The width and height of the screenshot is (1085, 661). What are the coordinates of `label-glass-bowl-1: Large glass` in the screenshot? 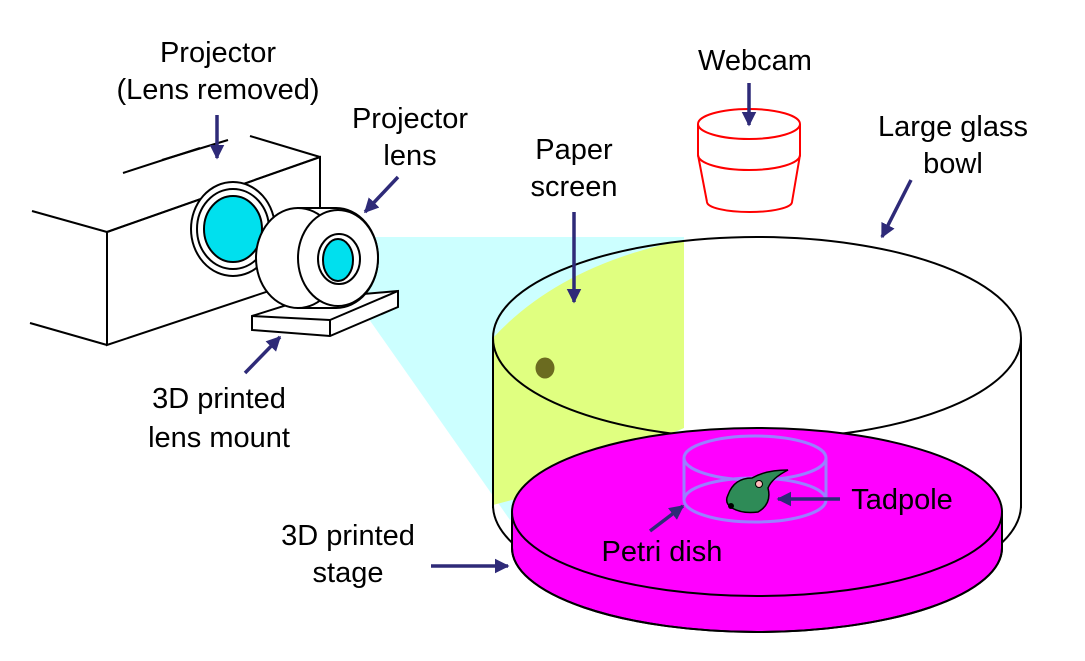 It's located at (953, 127).